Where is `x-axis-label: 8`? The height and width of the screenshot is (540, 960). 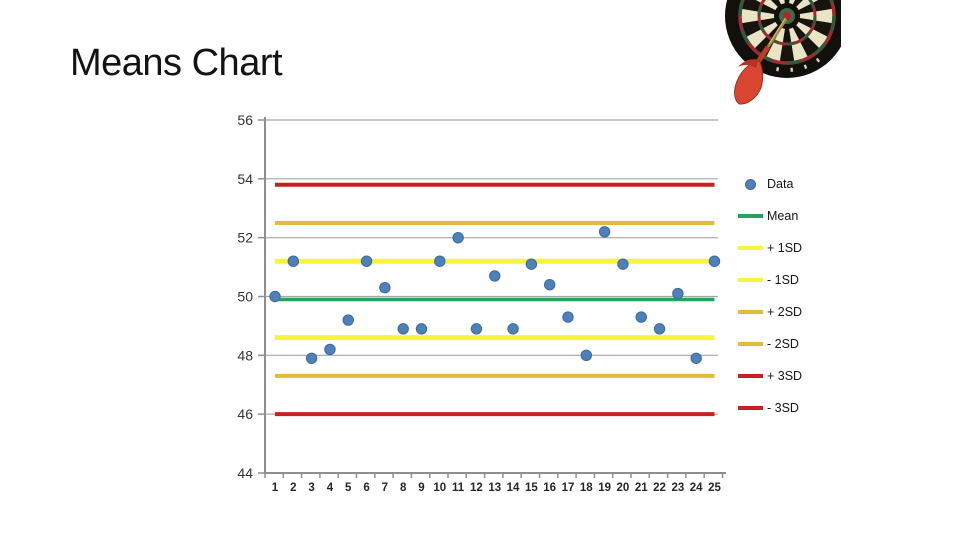 x-axis-label: 8 is located at coordinates (403, 488).